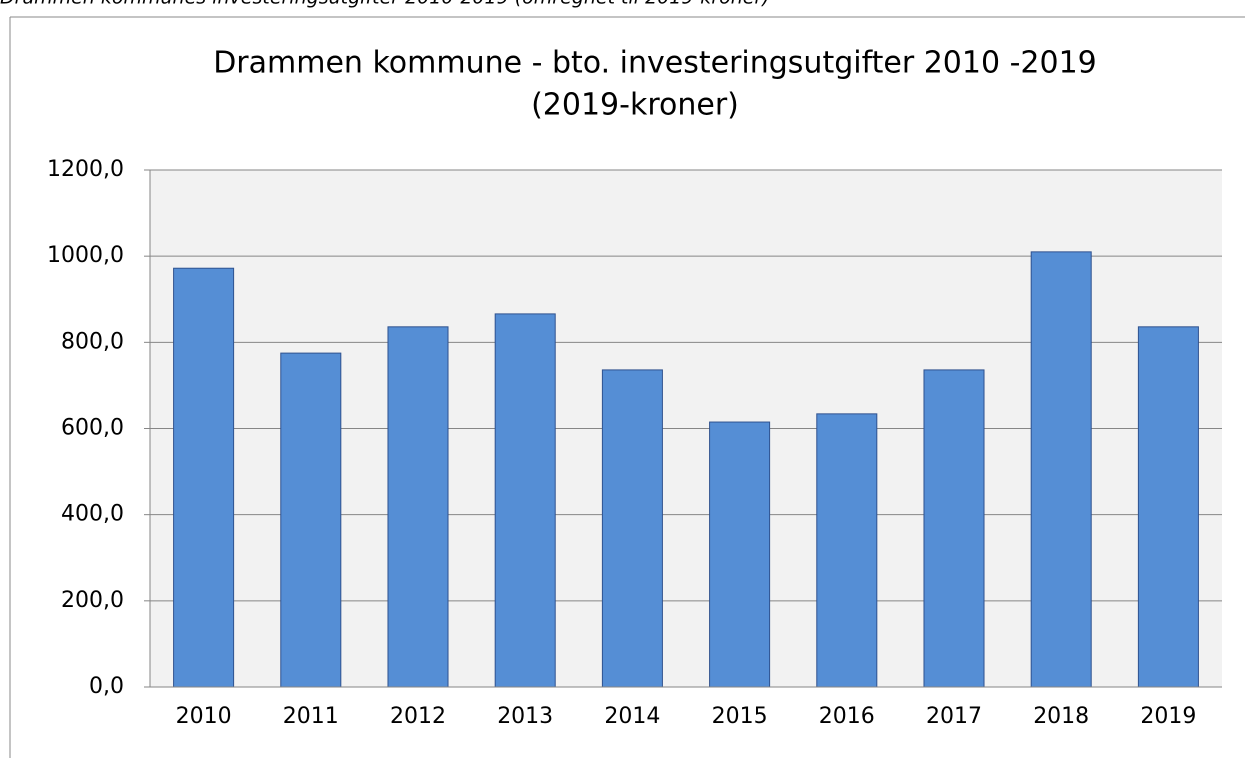  What do you see at coordinates (92, 428) in the screenshot?
I see `y-tick-label: 600,0` at bounding box center [92, 428].